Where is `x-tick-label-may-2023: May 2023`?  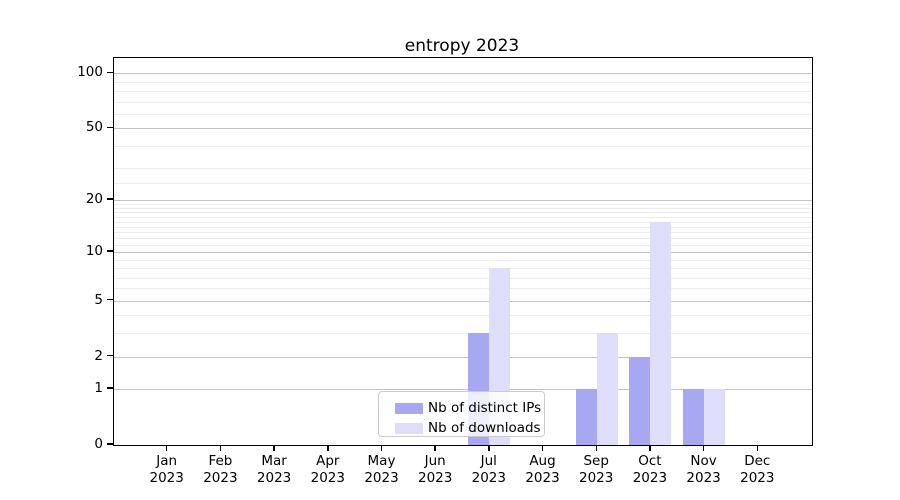 x-tick-label-may-2023: May 2023 is located at coordinates (382, 469).